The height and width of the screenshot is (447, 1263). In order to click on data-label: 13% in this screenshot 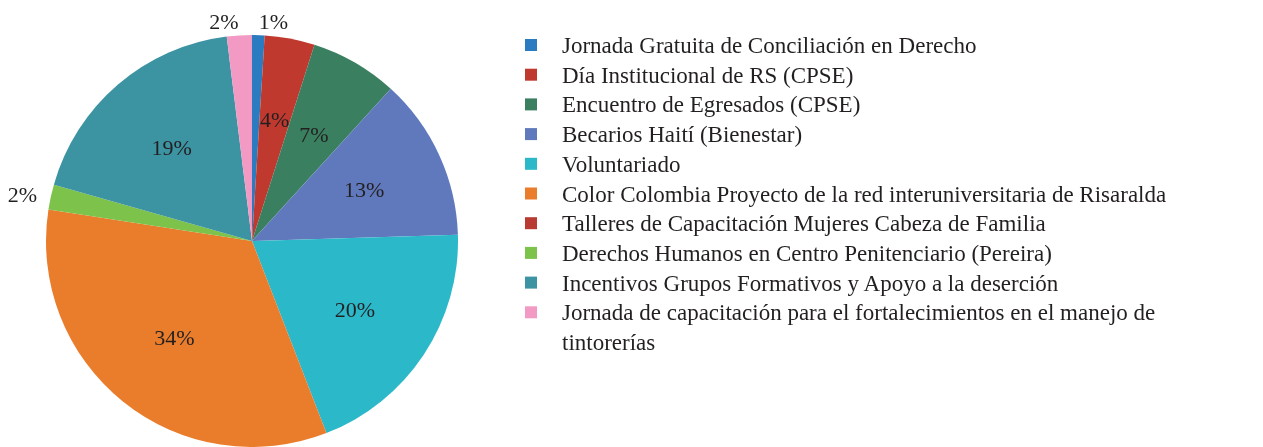, I will do `click(364, 190)`.